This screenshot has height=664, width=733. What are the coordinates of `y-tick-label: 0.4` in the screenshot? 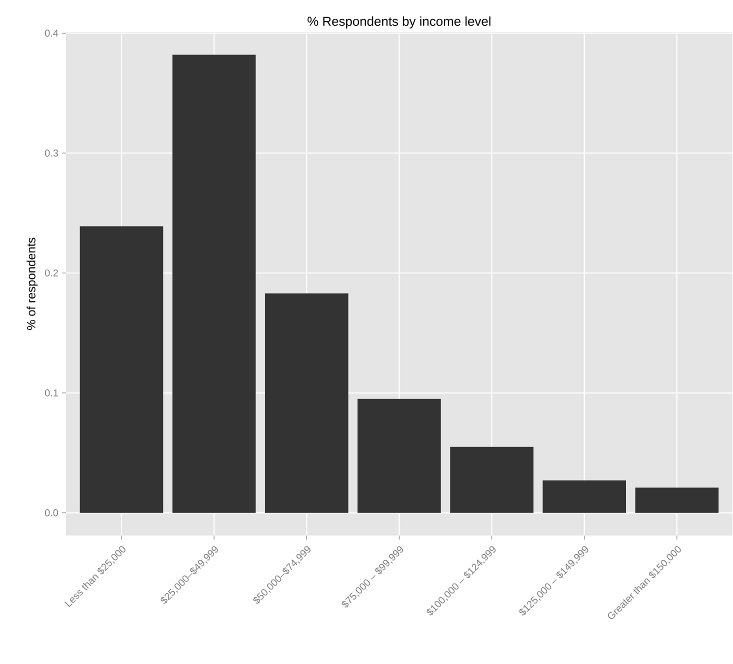 It's located at (51, 33).